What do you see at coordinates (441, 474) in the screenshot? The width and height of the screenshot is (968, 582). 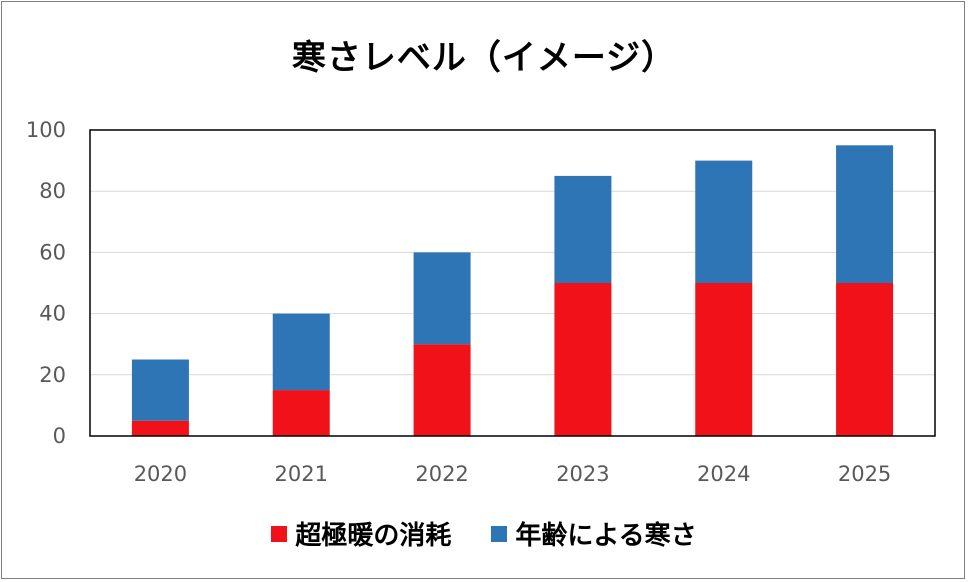 I see `x-tick-label: 2022` at bounding box center [441, 474].